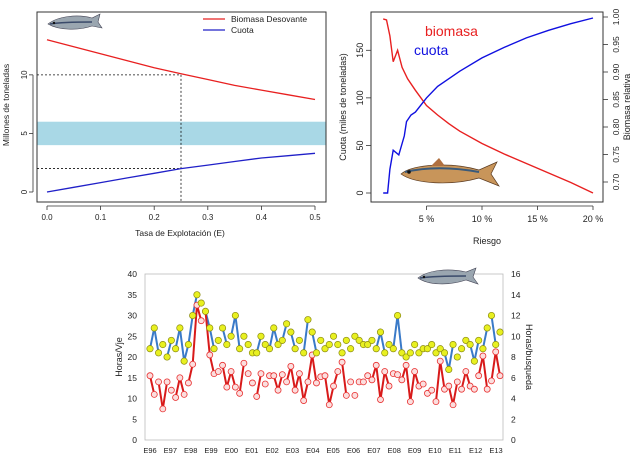 The width and height of the screenshot is (640, 467). What do you see at coordinates (516, 316) in the screenshot?
I see `y-right-tick-label: 12` at bounding box center [516, 316].